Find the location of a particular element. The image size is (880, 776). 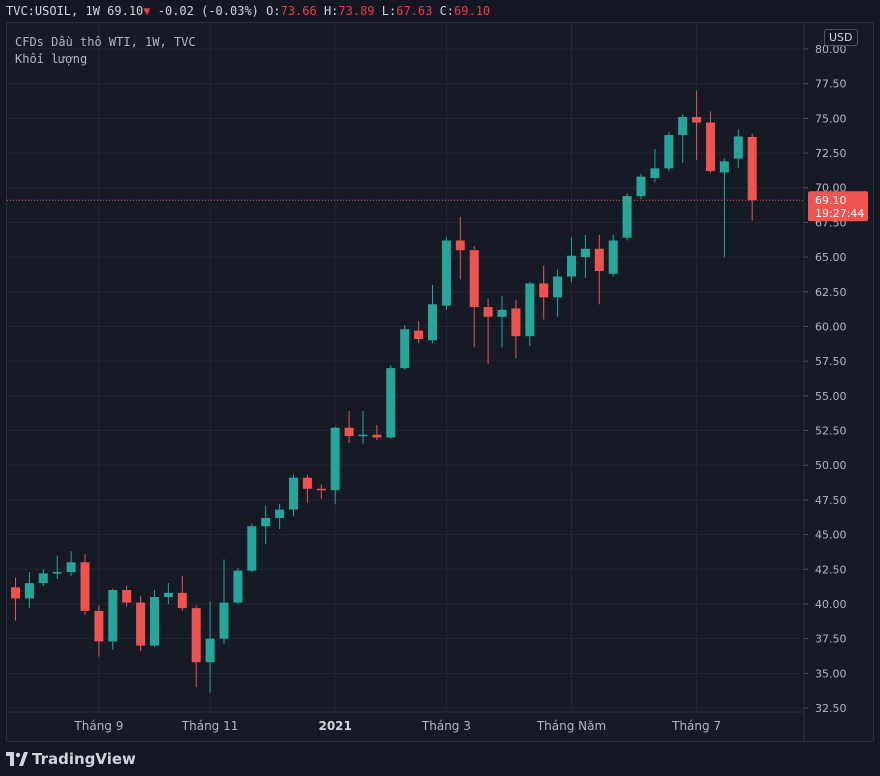

currency-button: USD is located at coordinates (841, 37).